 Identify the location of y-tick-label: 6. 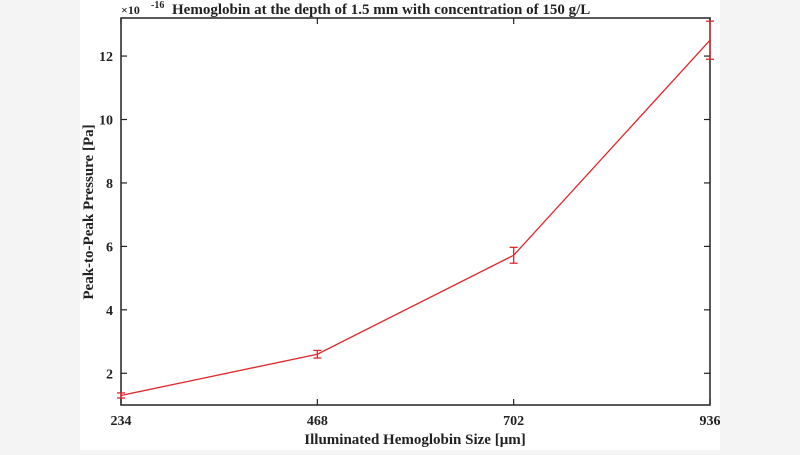
(109, 247).